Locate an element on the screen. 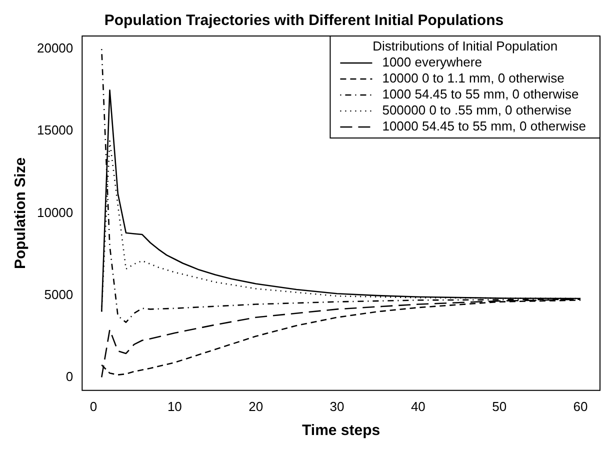 This screenshot has height=452, width=612. x-tick-label: 10 is located at coordinates (174, 406).